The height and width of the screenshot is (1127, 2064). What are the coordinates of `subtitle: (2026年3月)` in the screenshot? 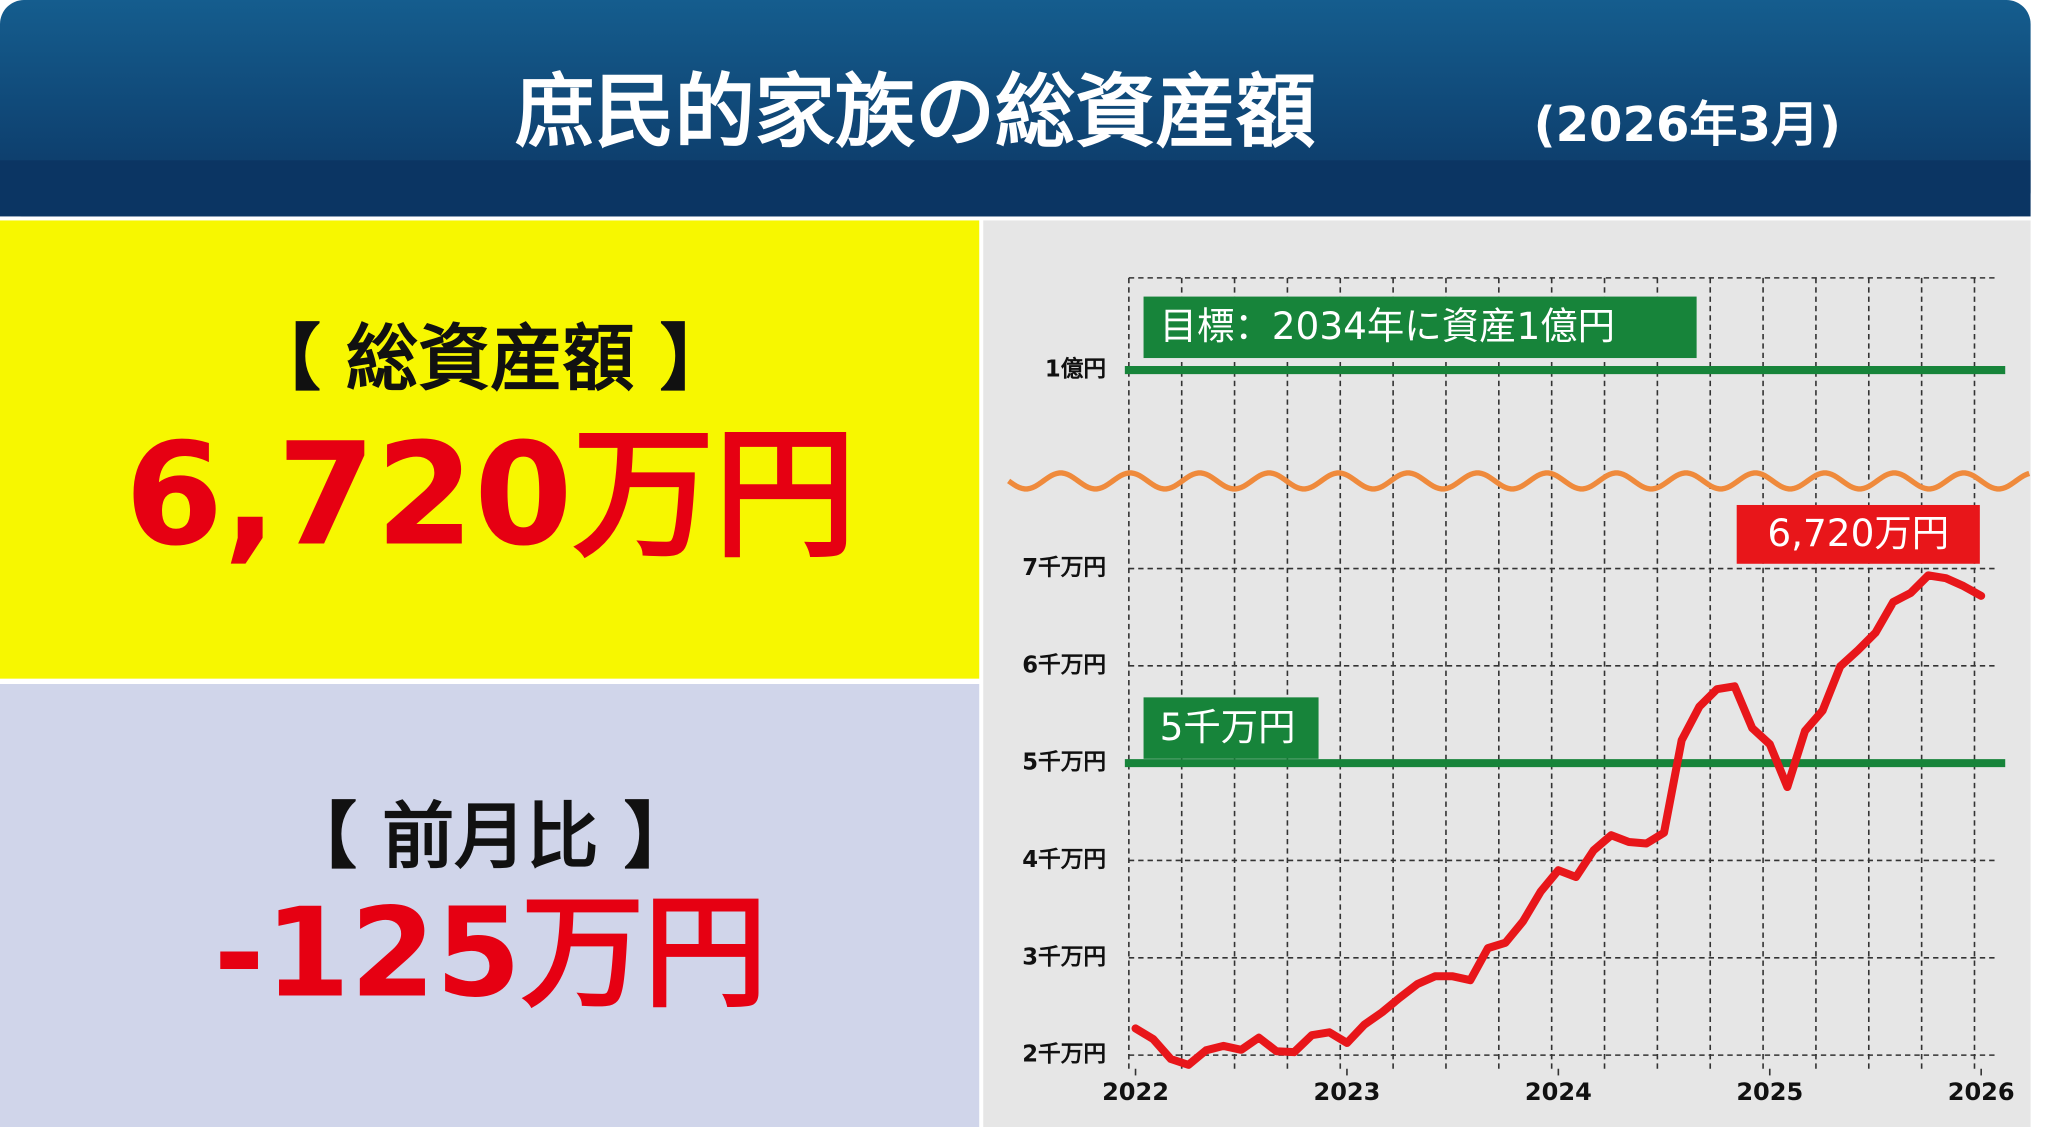 It's located at (1687, 125).